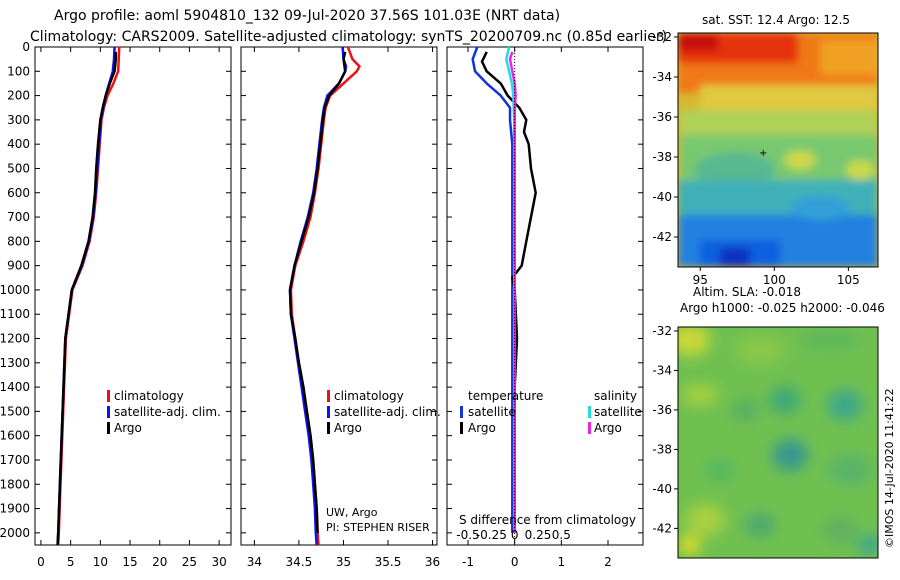  What do you see at coordinates (218, 562) in the screenshot?
I see `x-tick-label: 30` at bounding box center [218, 562].